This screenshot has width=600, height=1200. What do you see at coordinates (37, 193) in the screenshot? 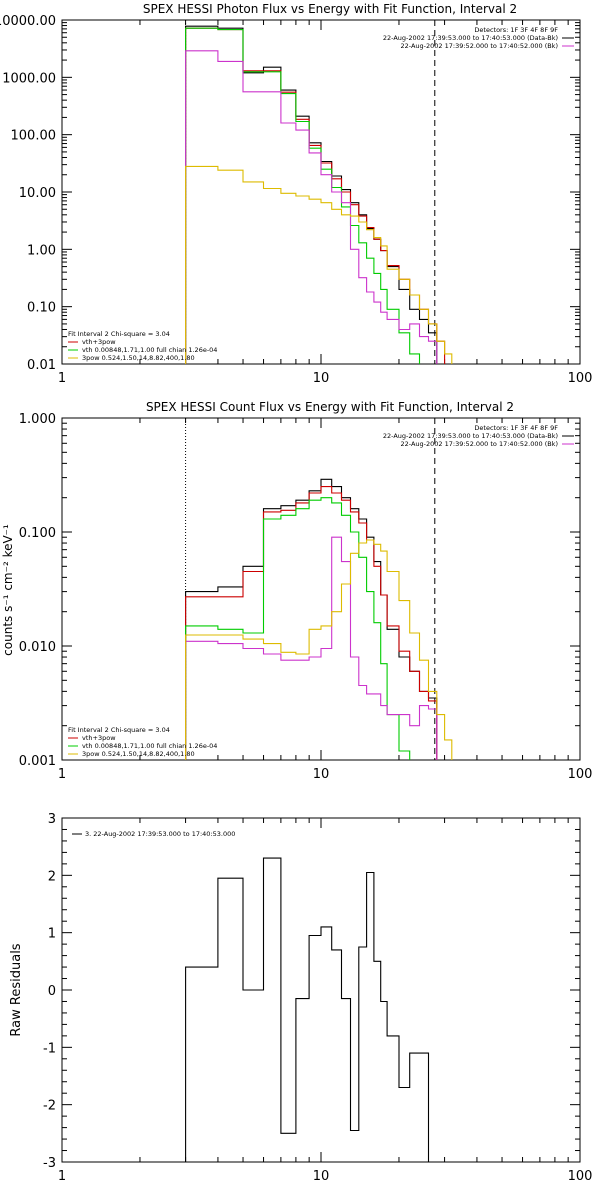
I see `y-tick-label: 10.00` at bounding box center [37, 193].